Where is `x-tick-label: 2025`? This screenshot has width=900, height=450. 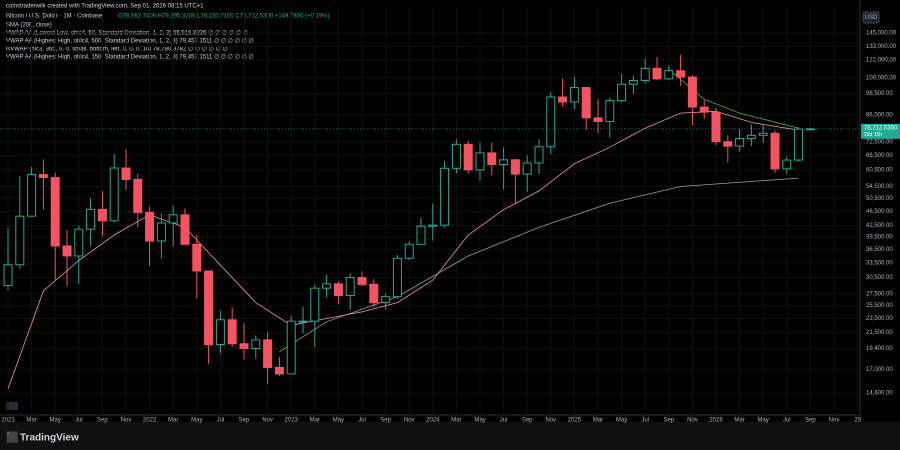
x-tick-label: 2025 is located at coordinates (575, 421).